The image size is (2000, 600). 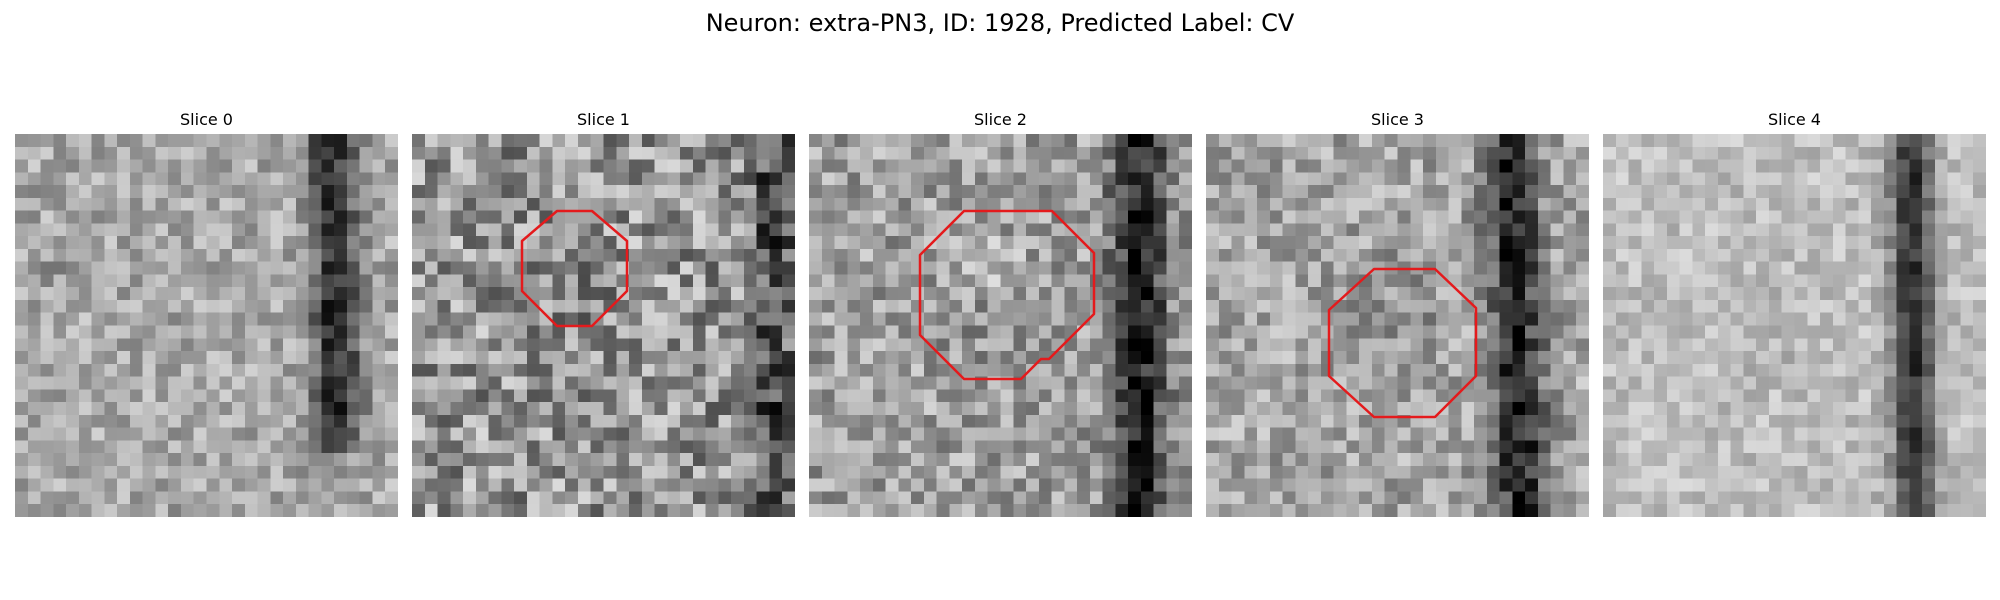 What do you see at coordinates (1397, 119) in the screenshot?
I see `slice-title: Slice 3` at bounding box center [1397, 119].